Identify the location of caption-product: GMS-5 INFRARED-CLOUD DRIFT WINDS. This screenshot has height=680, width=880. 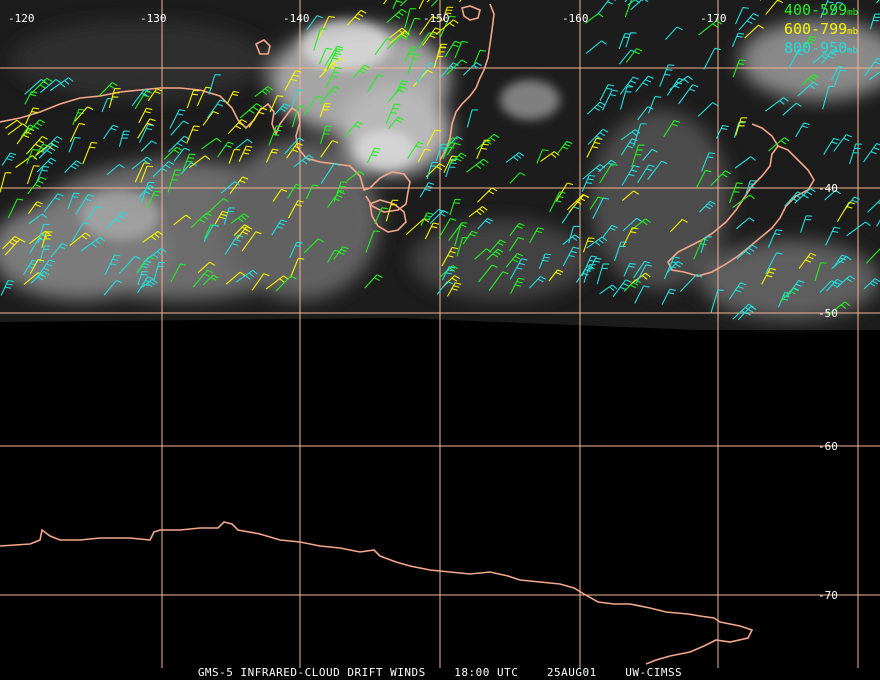
(311, 672).